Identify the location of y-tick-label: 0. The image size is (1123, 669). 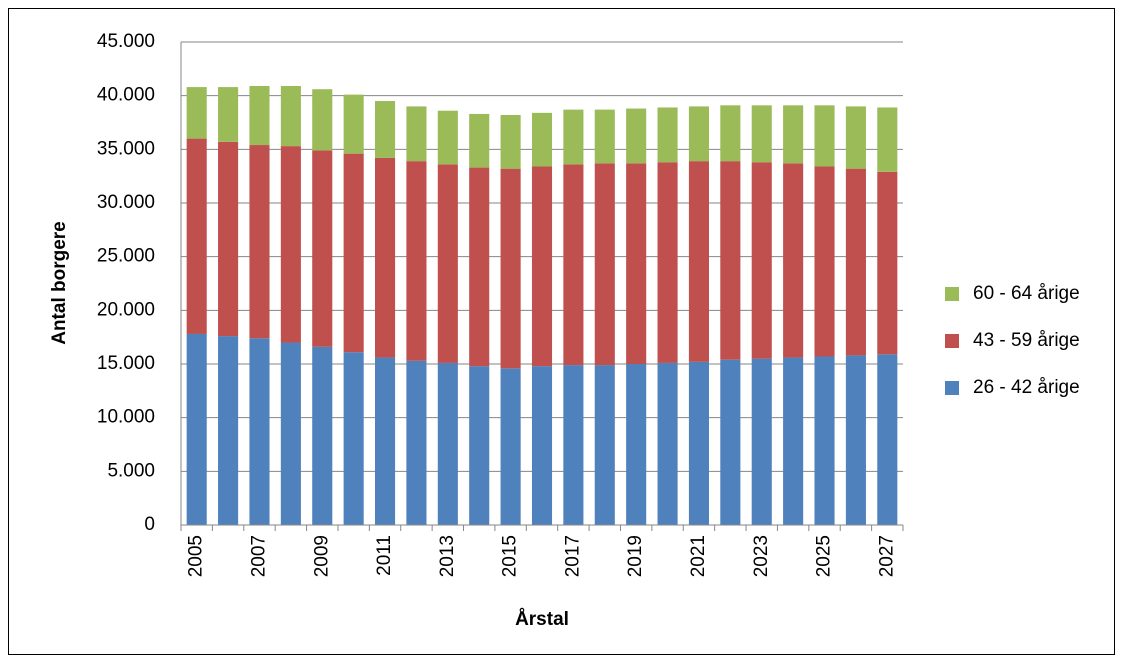
(149, 524).